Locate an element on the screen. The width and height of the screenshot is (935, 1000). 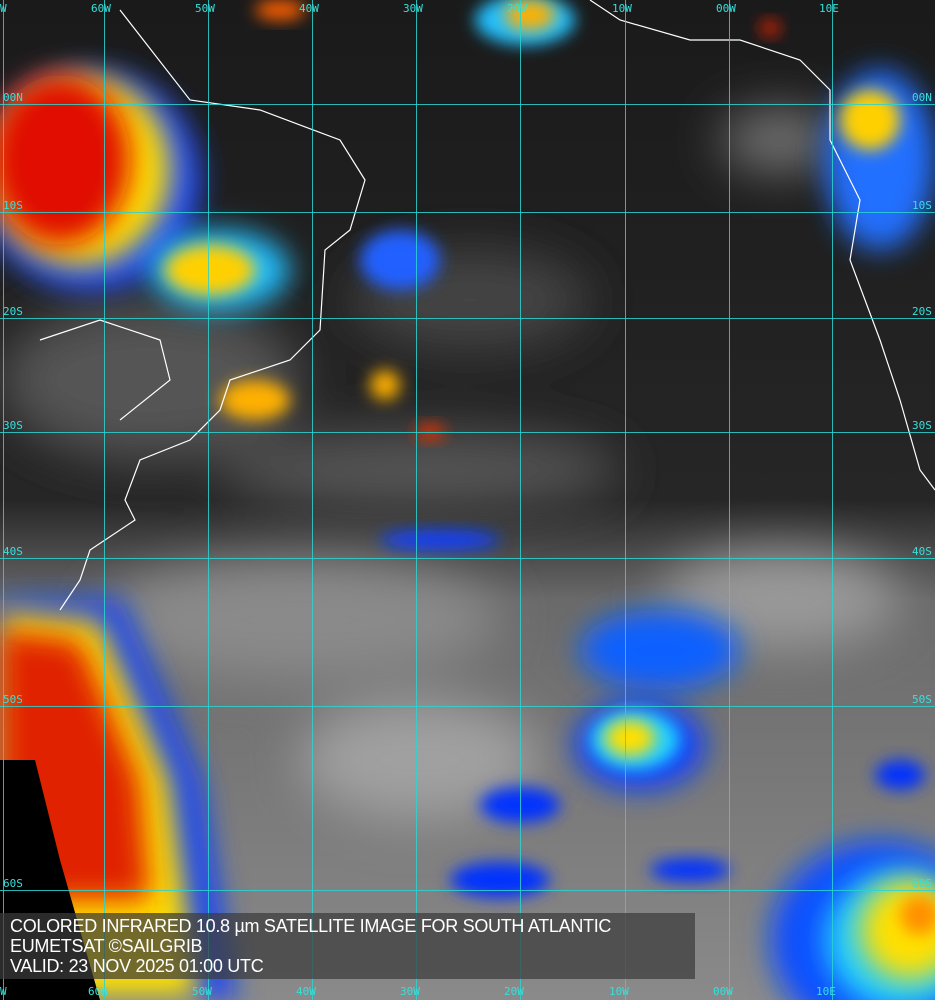
bottom-longitude-label: W is located at coordinates (3, 991).